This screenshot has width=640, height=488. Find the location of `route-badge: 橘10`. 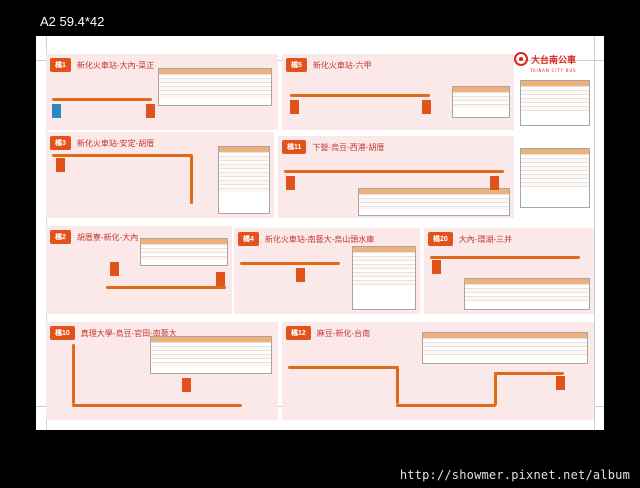

route-badge: 橘10 is located at coordinates (62, 333).